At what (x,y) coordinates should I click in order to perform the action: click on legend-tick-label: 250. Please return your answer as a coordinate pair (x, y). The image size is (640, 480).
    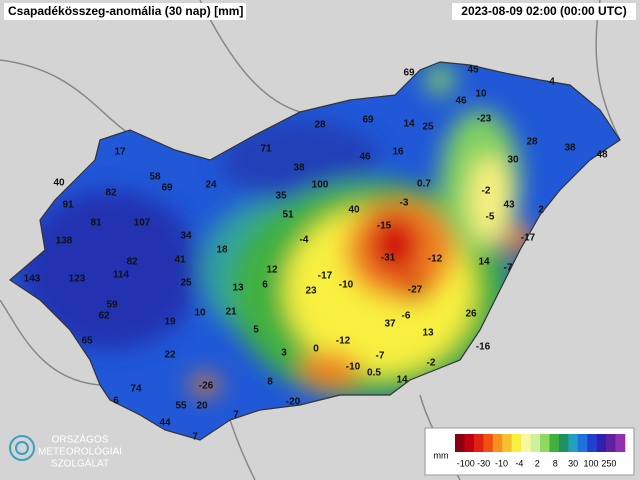
    Looking at the image, I should click on (608, 463).